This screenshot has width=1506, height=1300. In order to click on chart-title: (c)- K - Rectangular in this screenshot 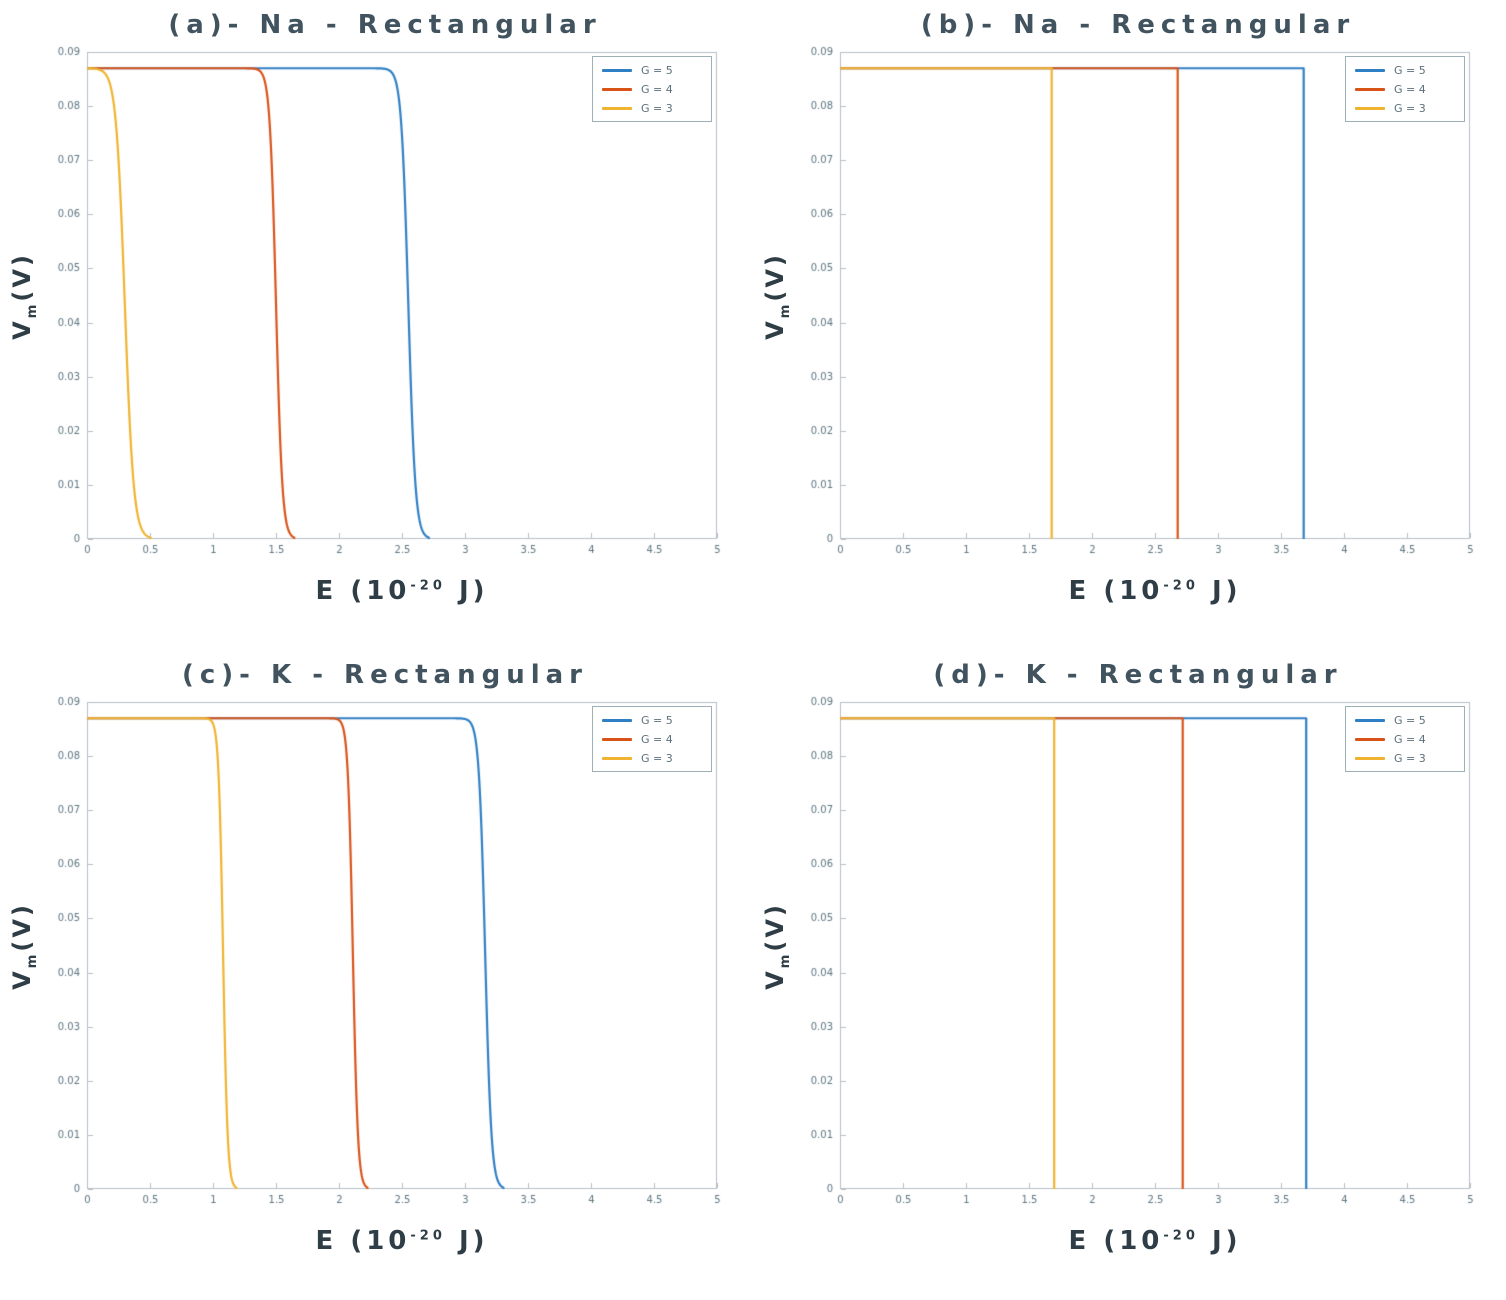, I will do `click(384, 675)`.